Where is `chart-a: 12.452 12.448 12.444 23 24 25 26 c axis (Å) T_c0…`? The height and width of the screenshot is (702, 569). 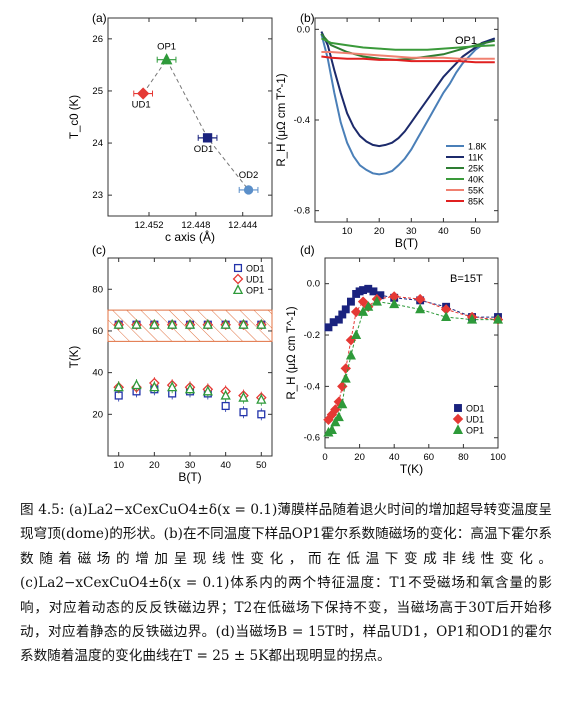 chart-a: 12.452 12.448 12.444 23 24 25 26 c axis (Å) T_c0… is located at coordinates (171, 130).